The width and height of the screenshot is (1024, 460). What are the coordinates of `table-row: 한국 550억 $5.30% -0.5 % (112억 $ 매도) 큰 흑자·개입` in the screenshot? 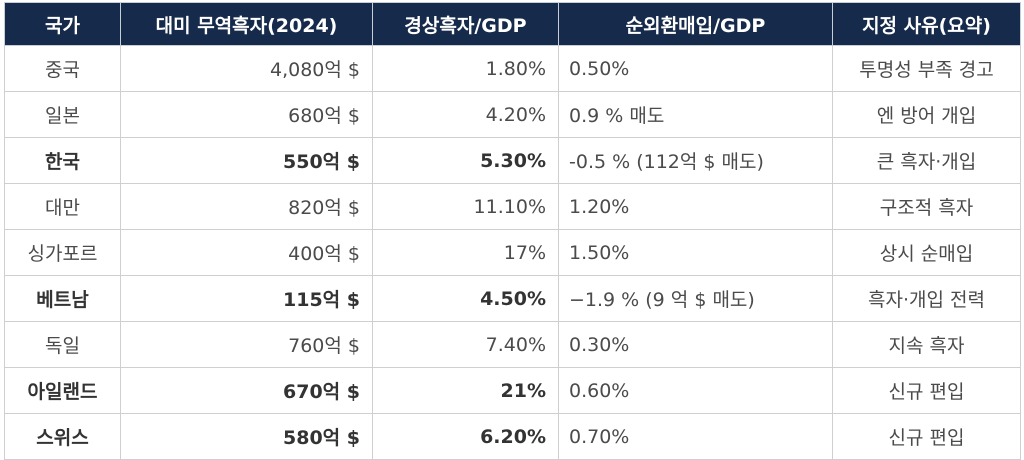 It's located at (512, 160).